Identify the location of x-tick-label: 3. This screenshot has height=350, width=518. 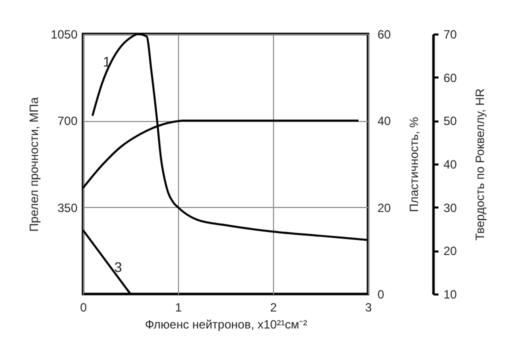
(368, 307).